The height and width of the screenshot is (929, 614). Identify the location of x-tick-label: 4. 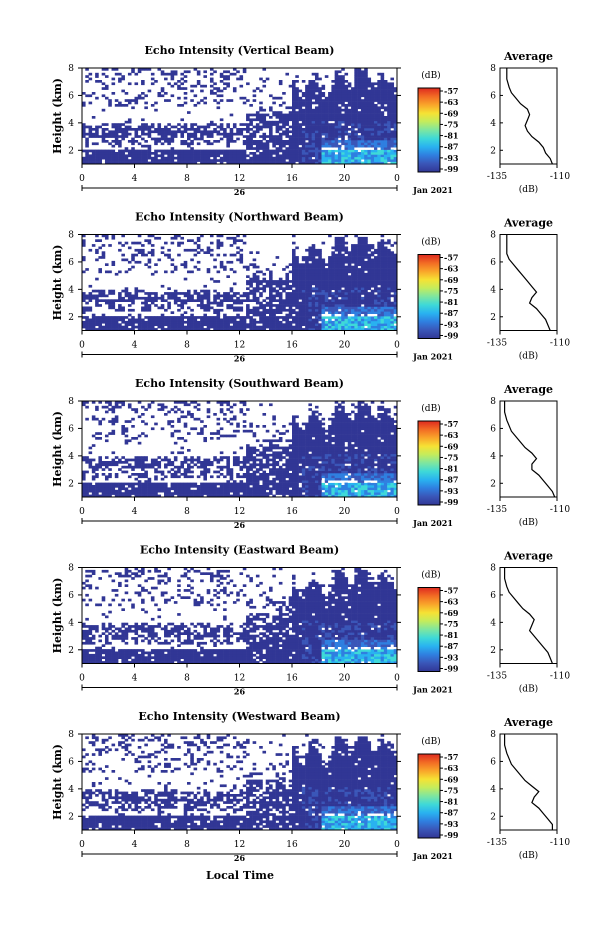
(135, 346).